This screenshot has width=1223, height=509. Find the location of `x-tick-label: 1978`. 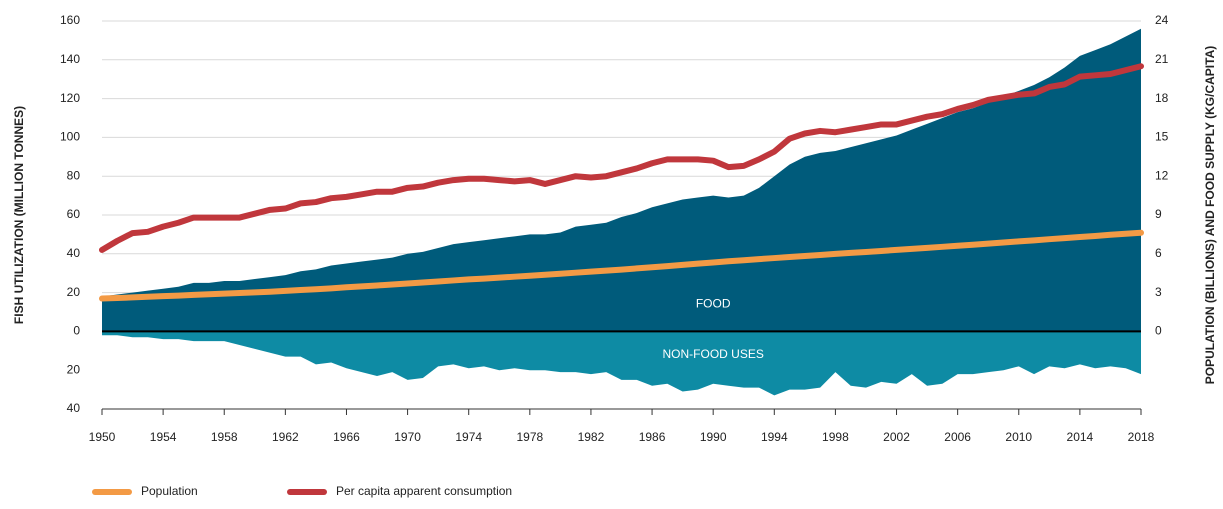

x-tick-label: 1978 is located at coordinates (529, 437).